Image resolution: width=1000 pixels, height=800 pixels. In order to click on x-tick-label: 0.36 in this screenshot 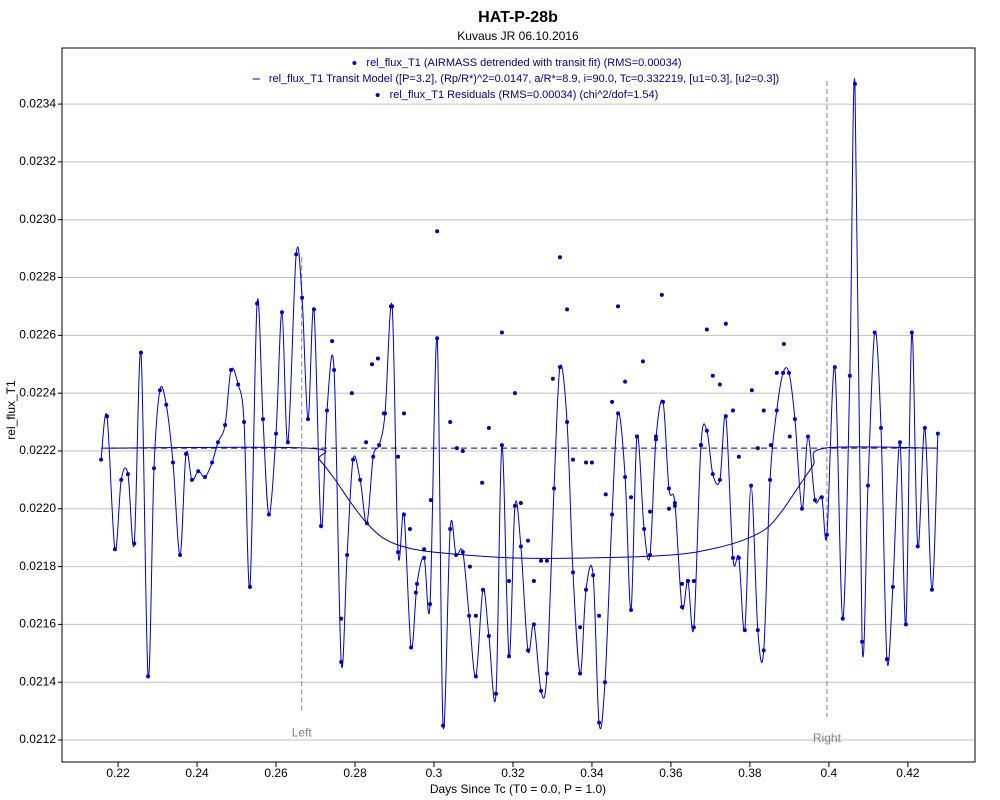, I will do `click(671, 773)`.